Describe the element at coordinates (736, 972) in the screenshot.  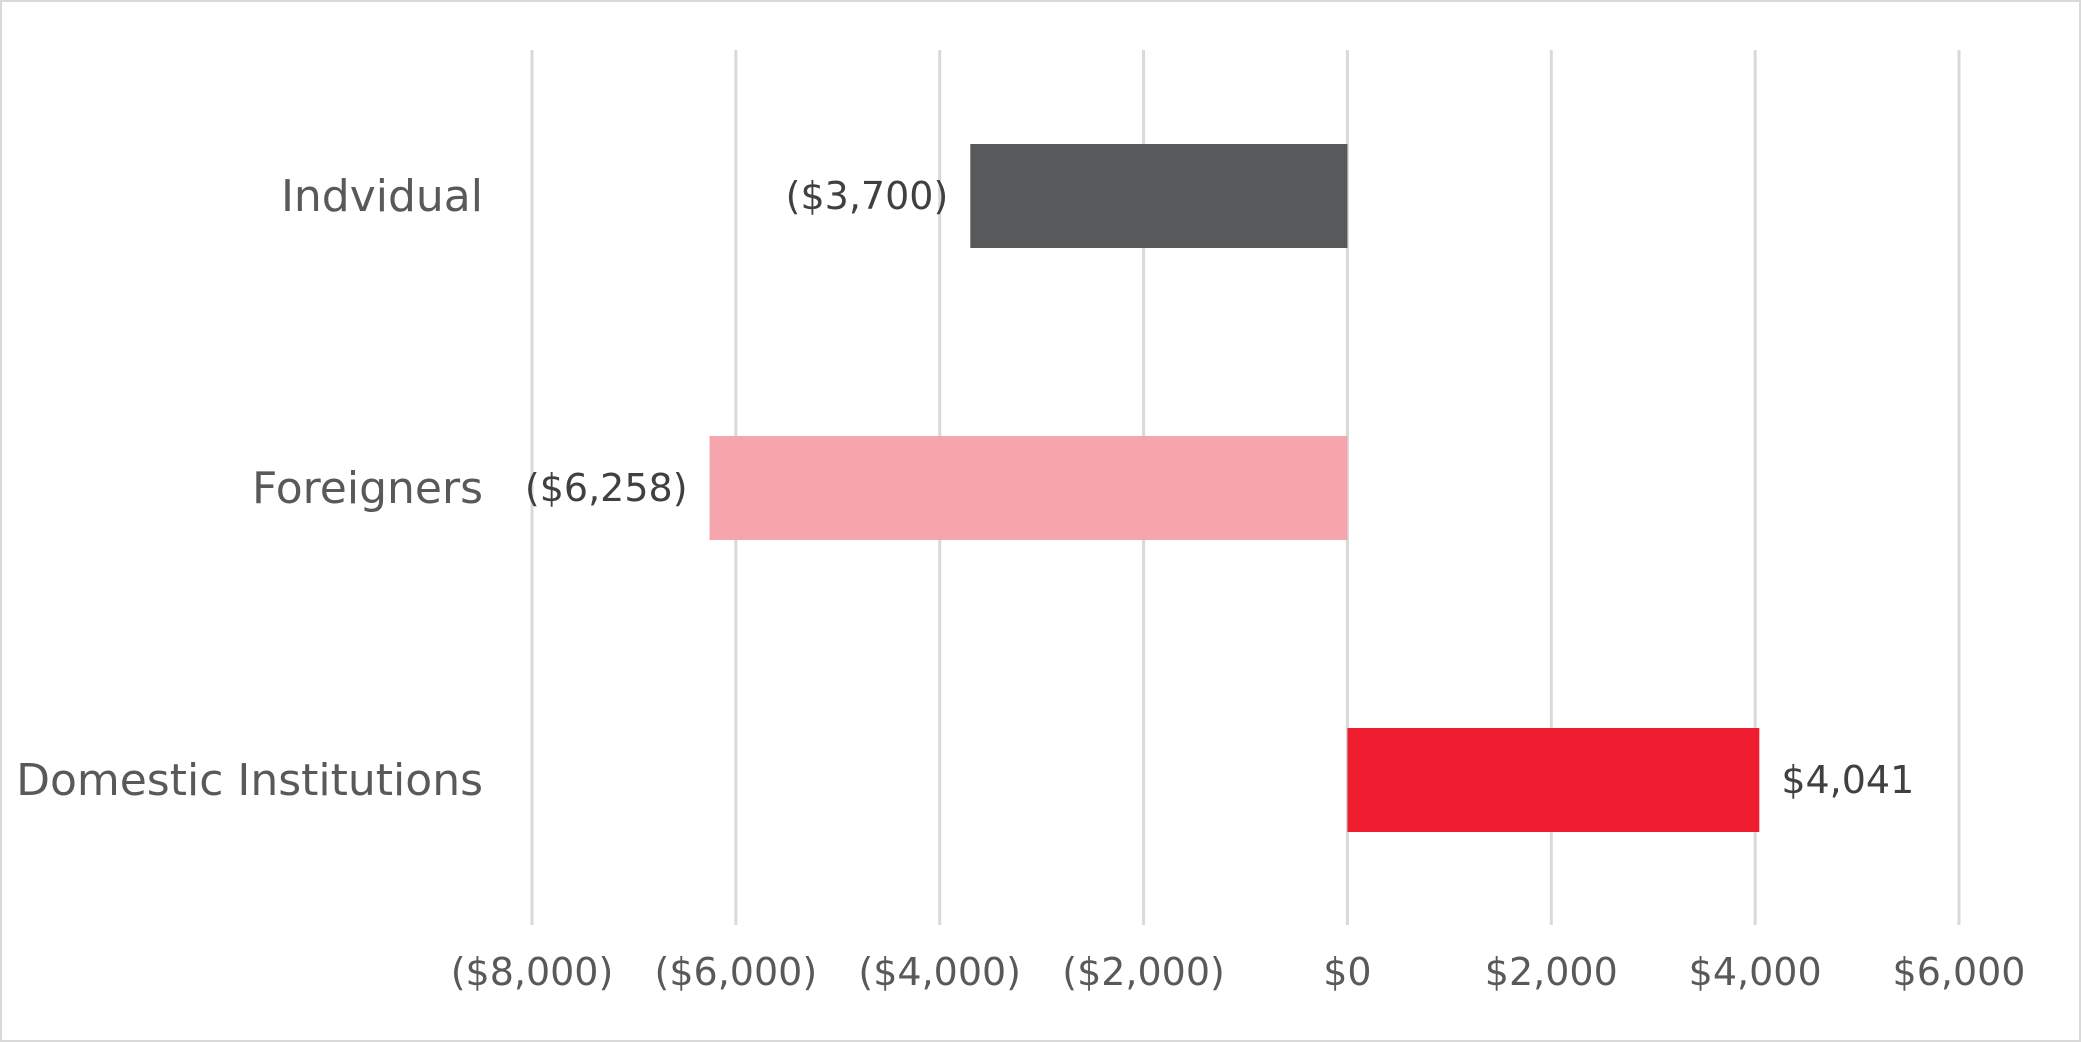
I see `x-tick-label: ($6,000)` at that location.